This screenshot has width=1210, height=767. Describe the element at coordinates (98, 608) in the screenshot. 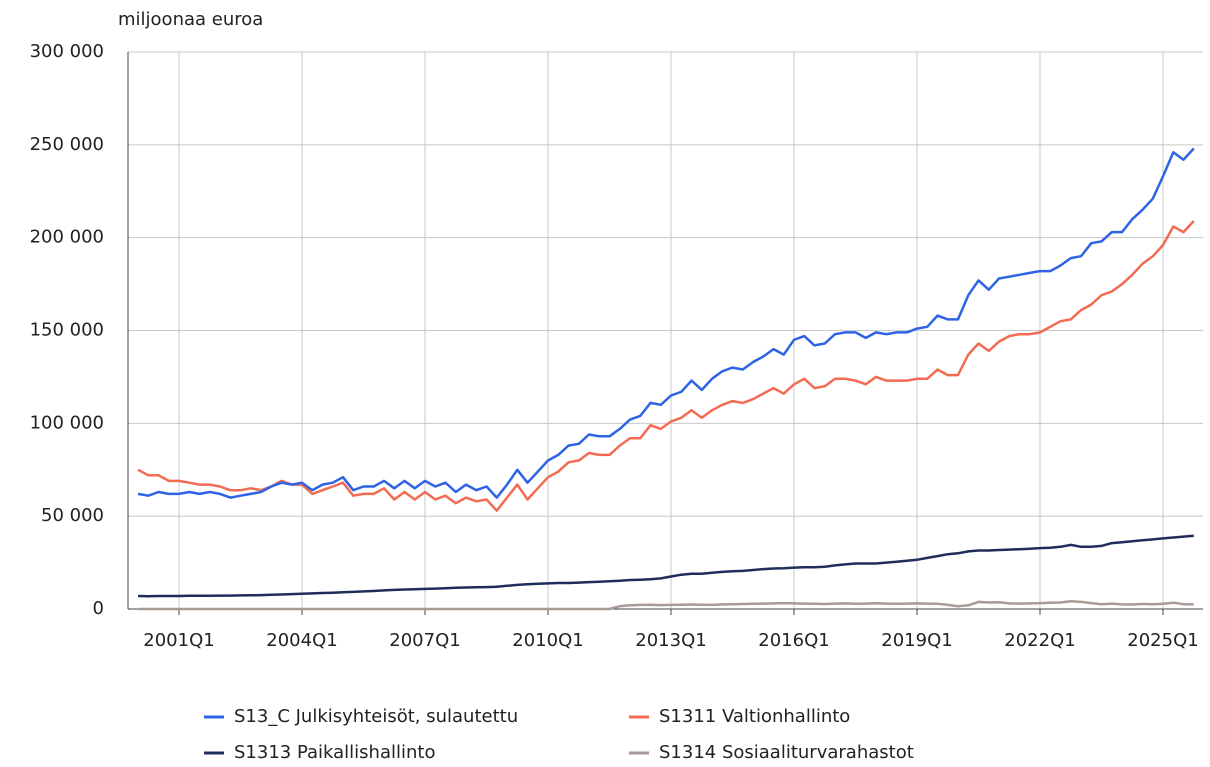

I see `y-tick-label: 0` at that location.